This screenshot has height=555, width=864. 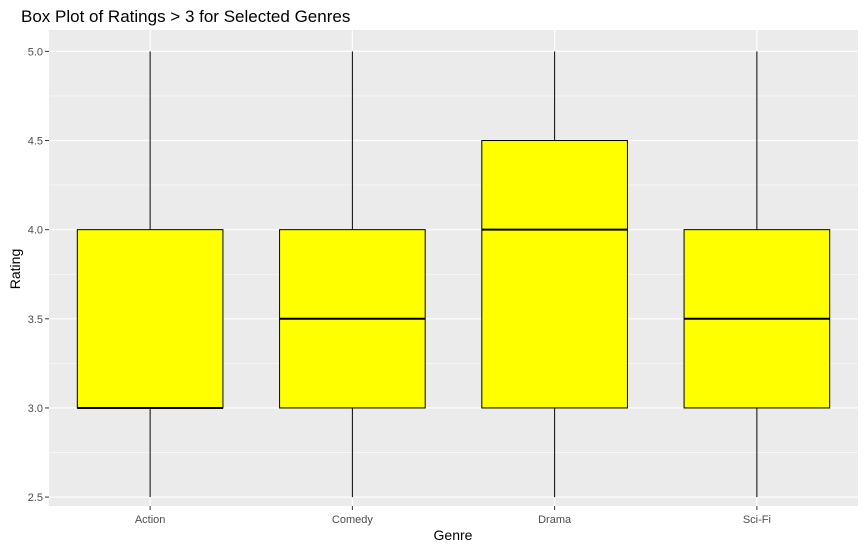 I want to click on x-tick-label: Action, so click(x=150, y=520).